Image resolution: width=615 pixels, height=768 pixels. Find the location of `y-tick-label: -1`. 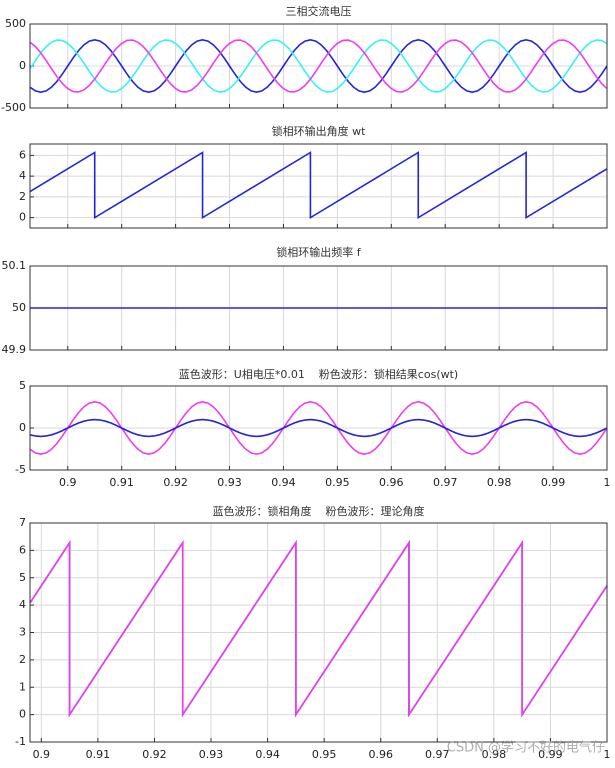

y-tick-label: -1 is located at coordinates (20, 741).